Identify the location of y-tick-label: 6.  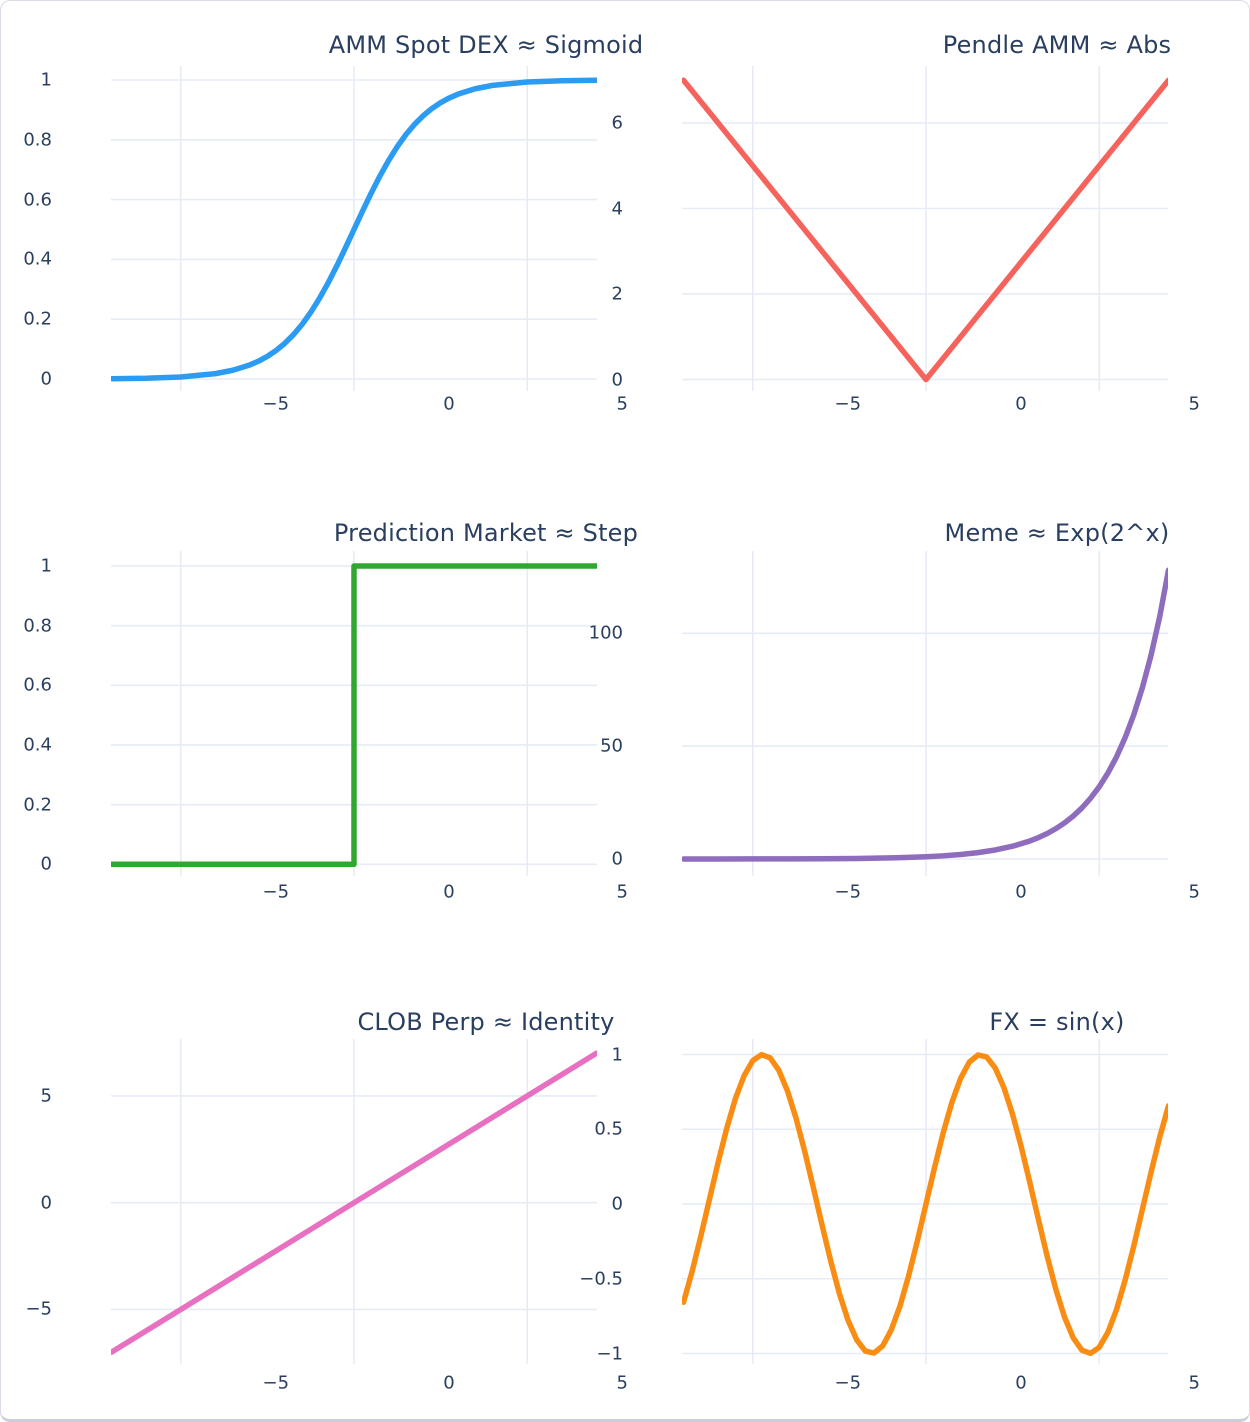
(617, 123).